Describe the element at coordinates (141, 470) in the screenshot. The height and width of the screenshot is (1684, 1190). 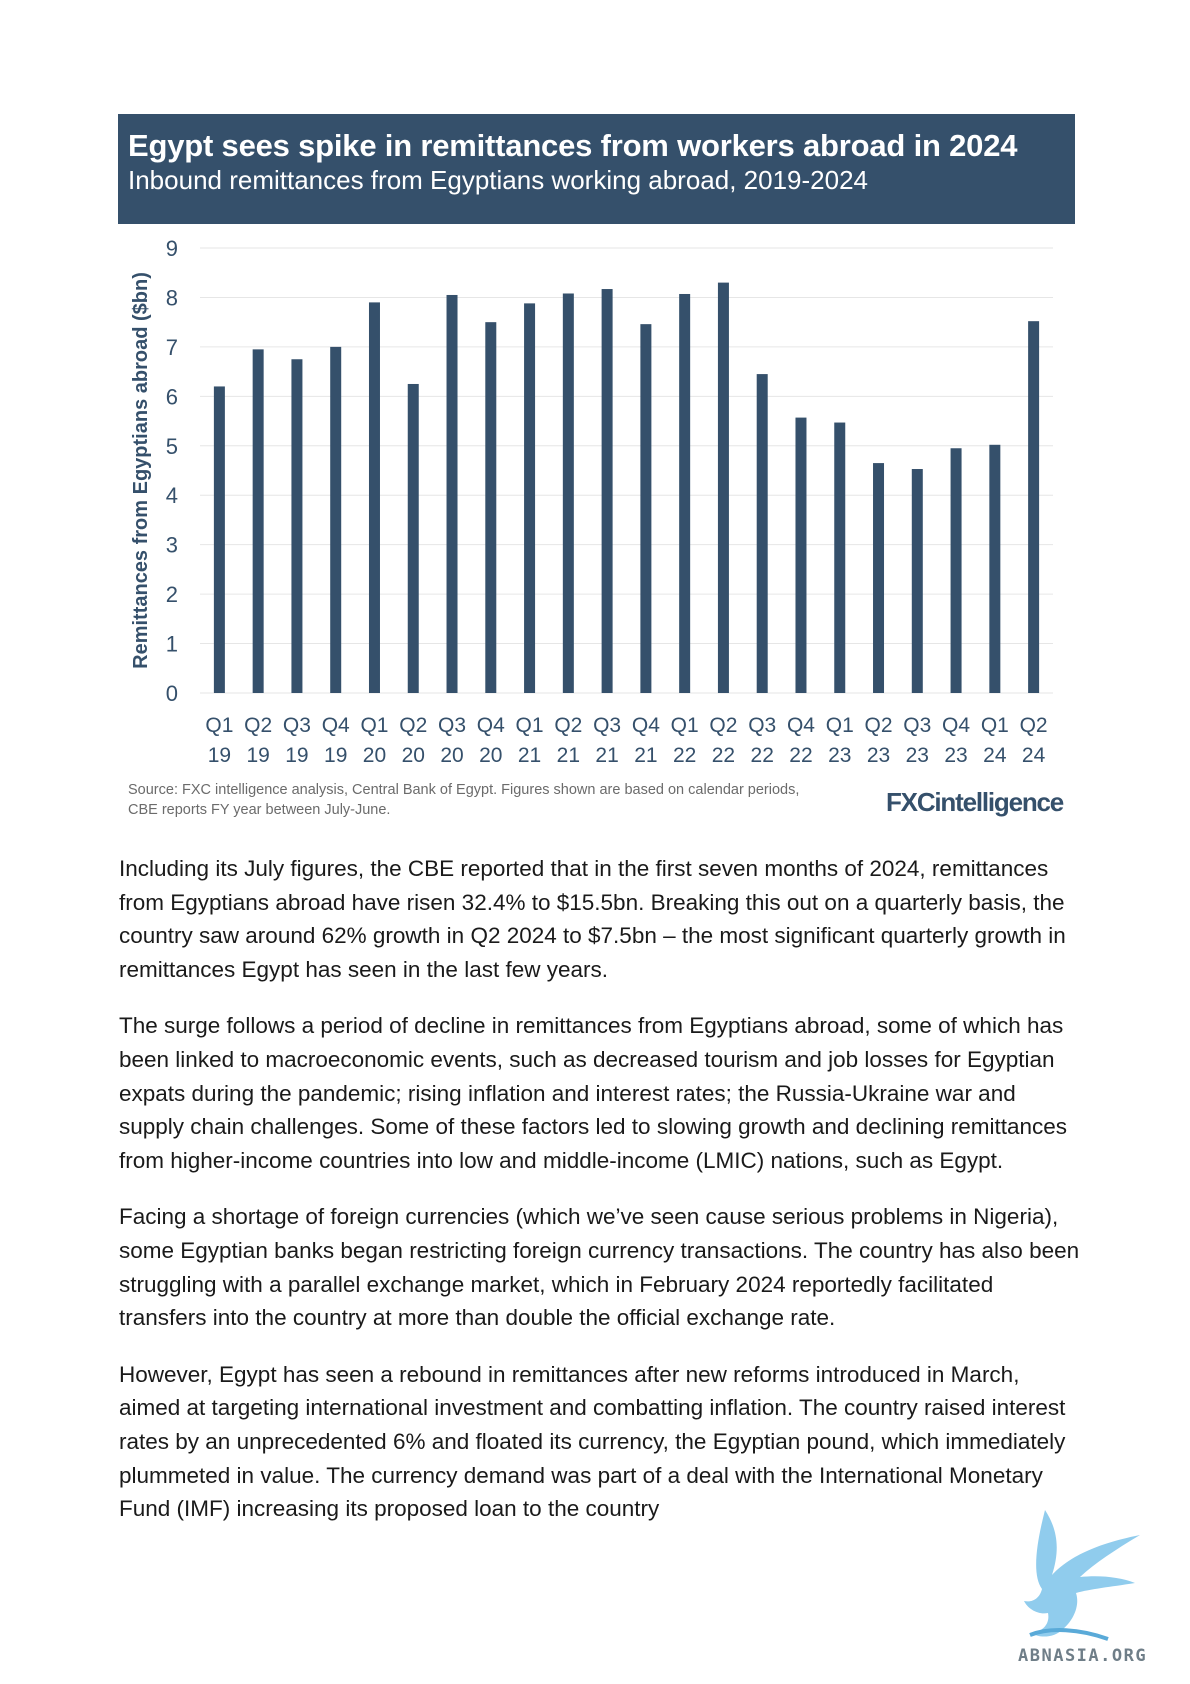
I see `y-axis-label: Remittances from Egyptians abroad ($bn)` at that location.